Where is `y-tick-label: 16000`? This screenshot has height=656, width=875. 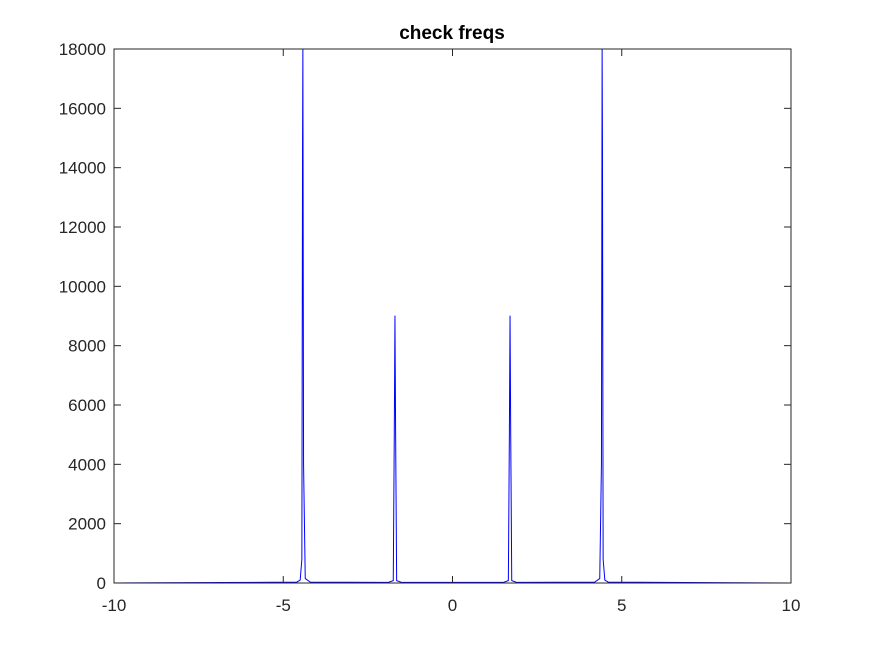
y-tick-label: 16000 is located at coordinates (82, 108).